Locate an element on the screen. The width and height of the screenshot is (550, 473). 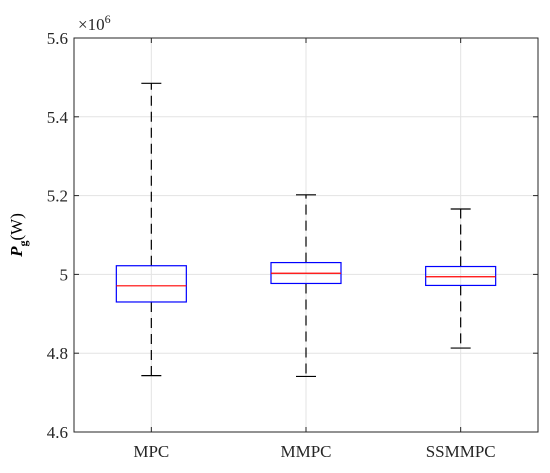
y-tick-label: 5.6 is located at coordinates (57, 38).